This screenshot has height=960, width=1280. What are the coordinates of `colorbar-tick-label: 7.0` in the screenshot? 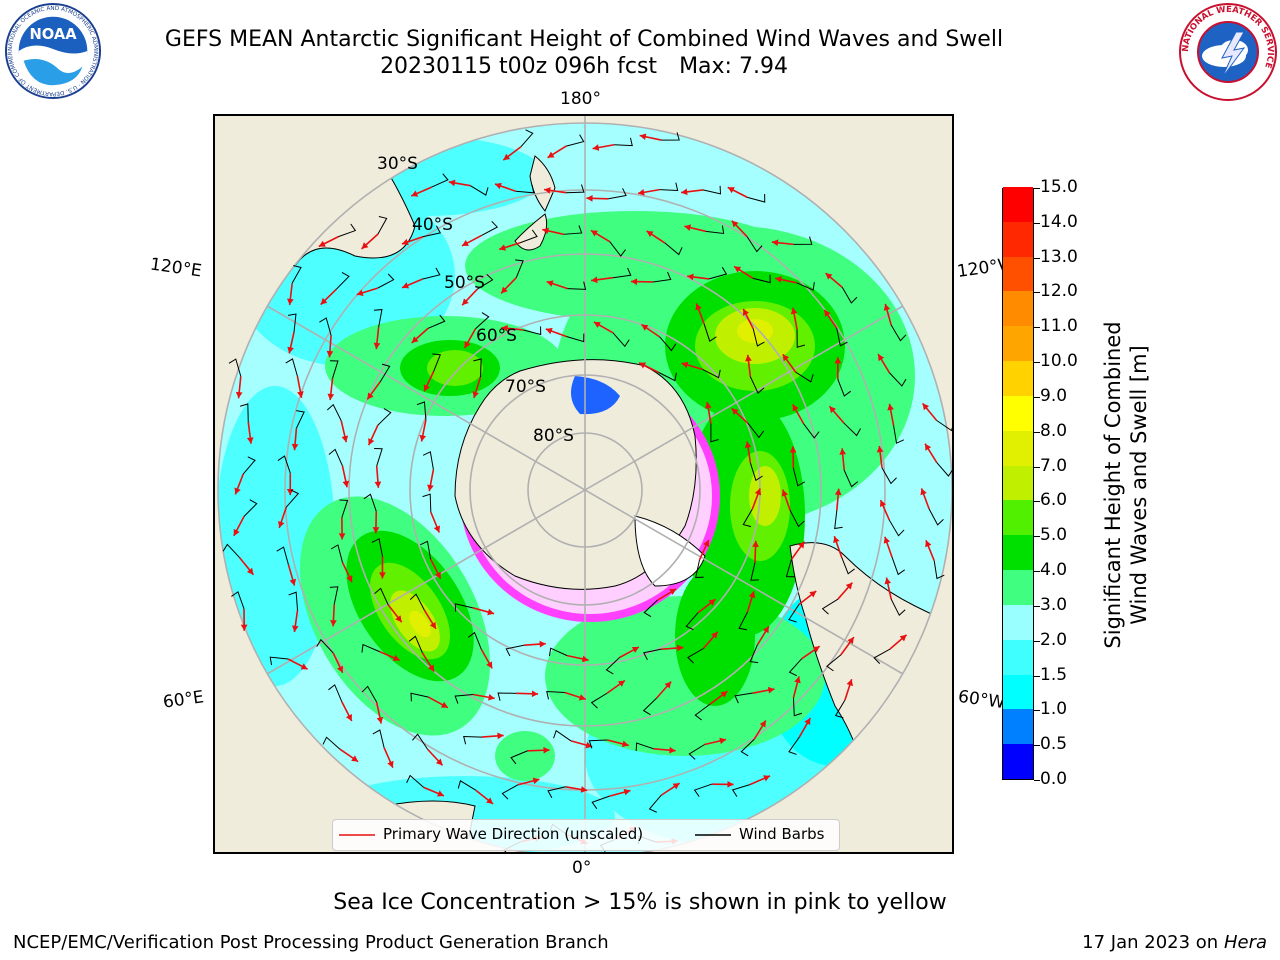 It's located at (1054, 465).